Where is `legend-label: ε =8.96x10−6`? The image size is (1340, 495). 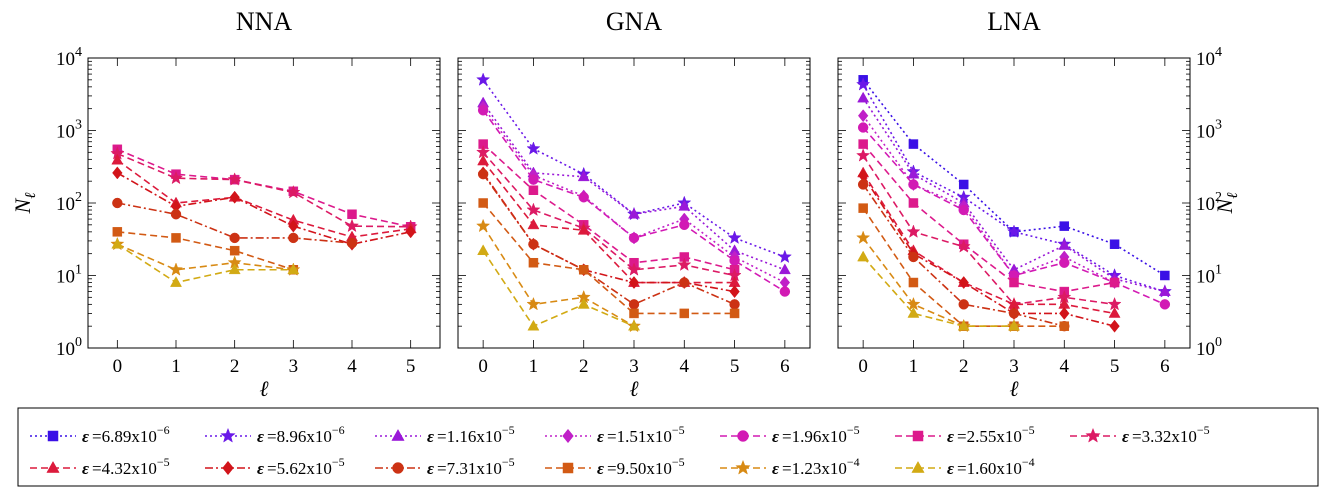
legend-label: ε =8.96x10−6 is located at coordinates (301, 434).